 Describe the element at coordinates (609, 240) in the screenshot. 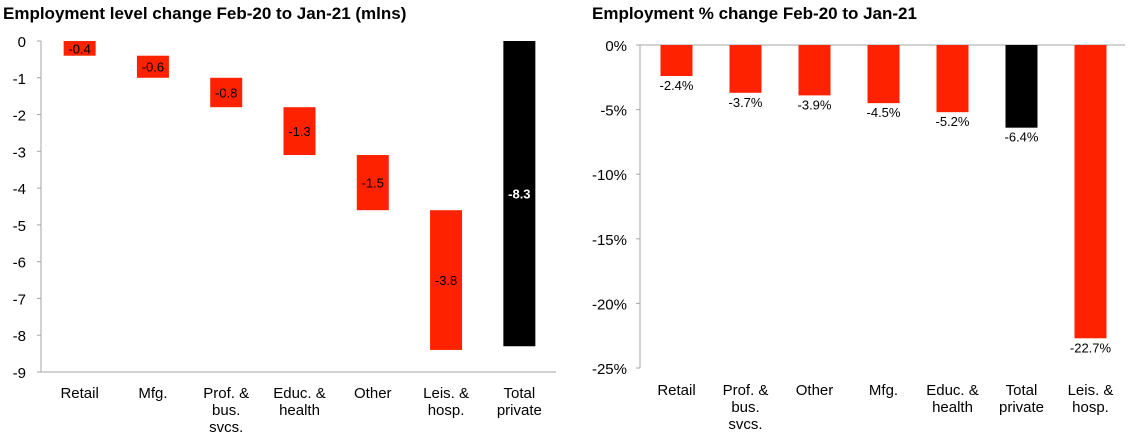

I see `y-tick-label: -15%` at that location.